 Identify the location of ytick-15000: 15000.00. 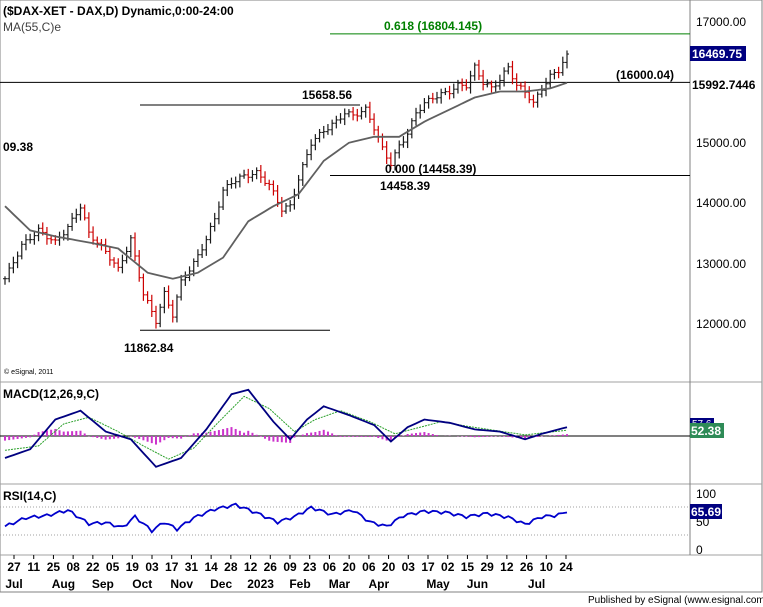
(721, 143).